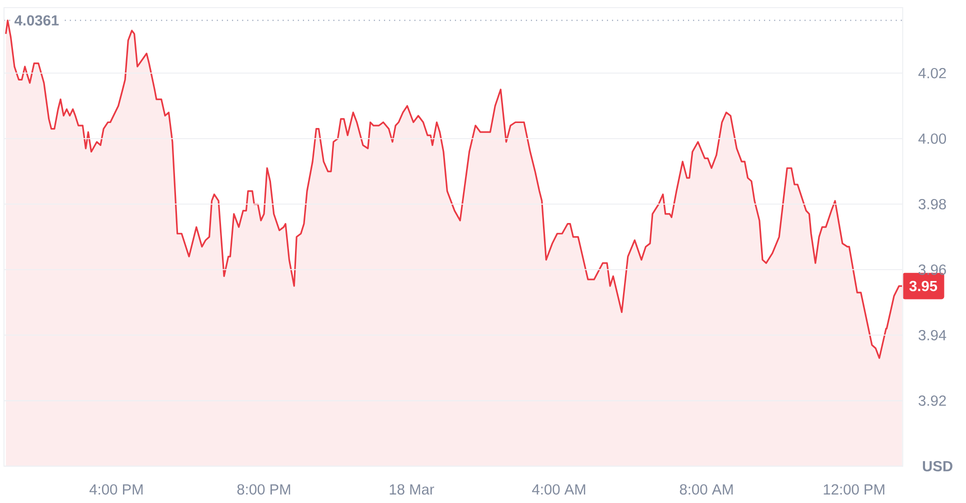 Image resolution: width=966 pixels, height=503 pixels. What do you see at coordinates (932, 204) in the screenshot?
I see `y-tick-label: 3.98` at bounding box center [932, 204].